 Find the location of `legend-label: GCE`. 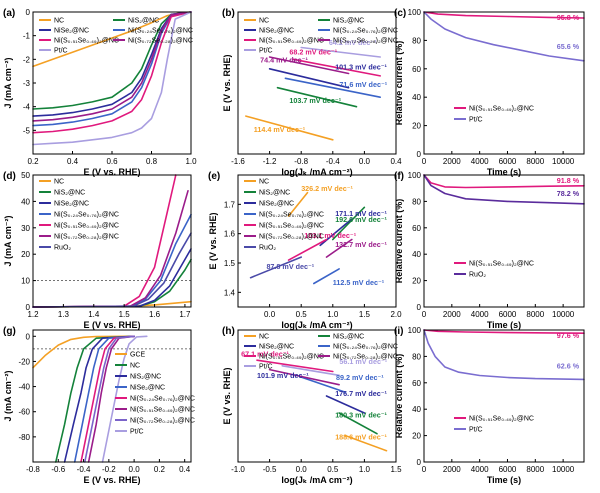

legend-label: GCE is located at coordinates (138, 355).